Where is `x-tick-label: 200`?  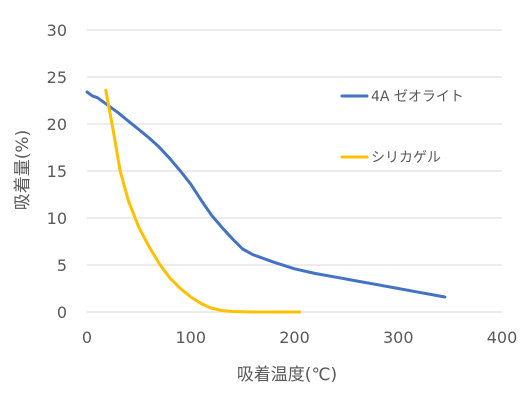
x-tick-label: 200 is located at coordinates (294, 337).